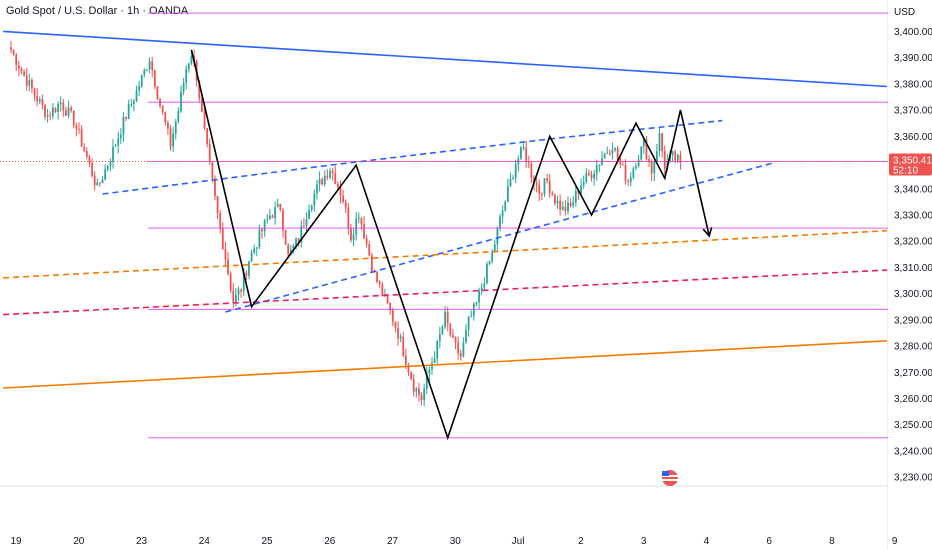 Image resolution: width=932 pixels, height=550 pixels. What do you see at coordinates (895, 541) in the screenshot?
I see `time-tick-label: 9` at bounding box center [895, 541].